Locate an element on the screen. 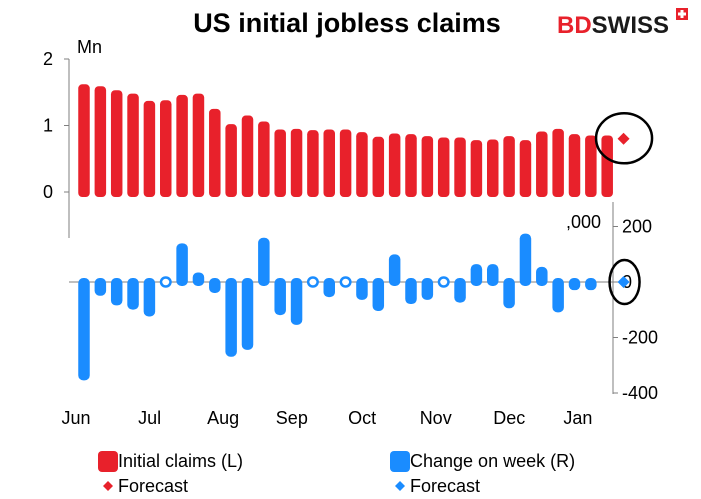 The height and width of the screenshot is (499, 701). left-tick-label: 2 is located at coordinates (48, 59).